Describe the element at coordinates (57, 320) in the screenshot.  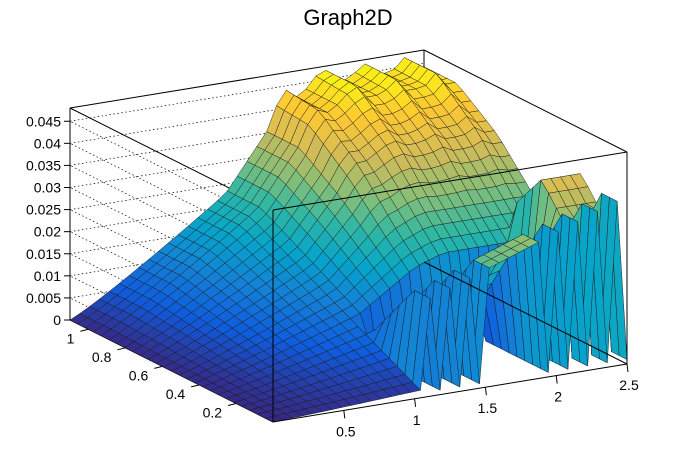
I see `z-tick-label: 0` at that location.